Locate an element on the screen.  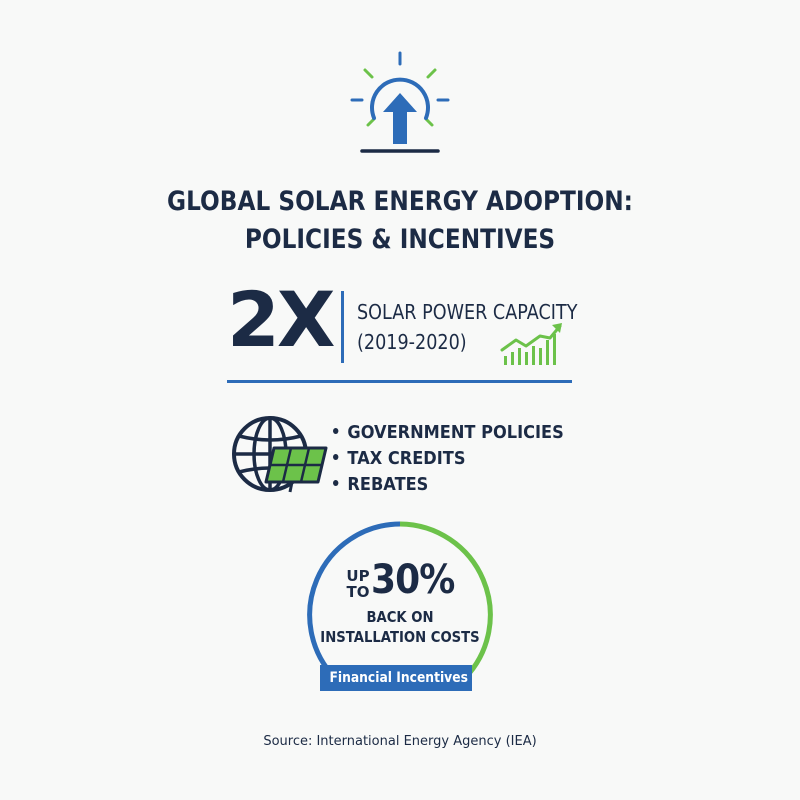
stat-divider is located at coordinates (342, 327).